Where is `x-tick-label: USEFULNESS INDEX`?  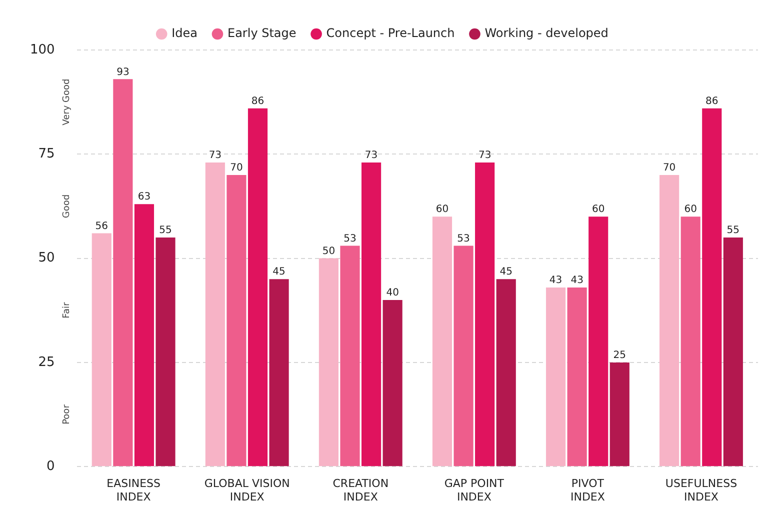
x-tick-label: USEFULNESS INDEX is located at coordinates (701, 490).